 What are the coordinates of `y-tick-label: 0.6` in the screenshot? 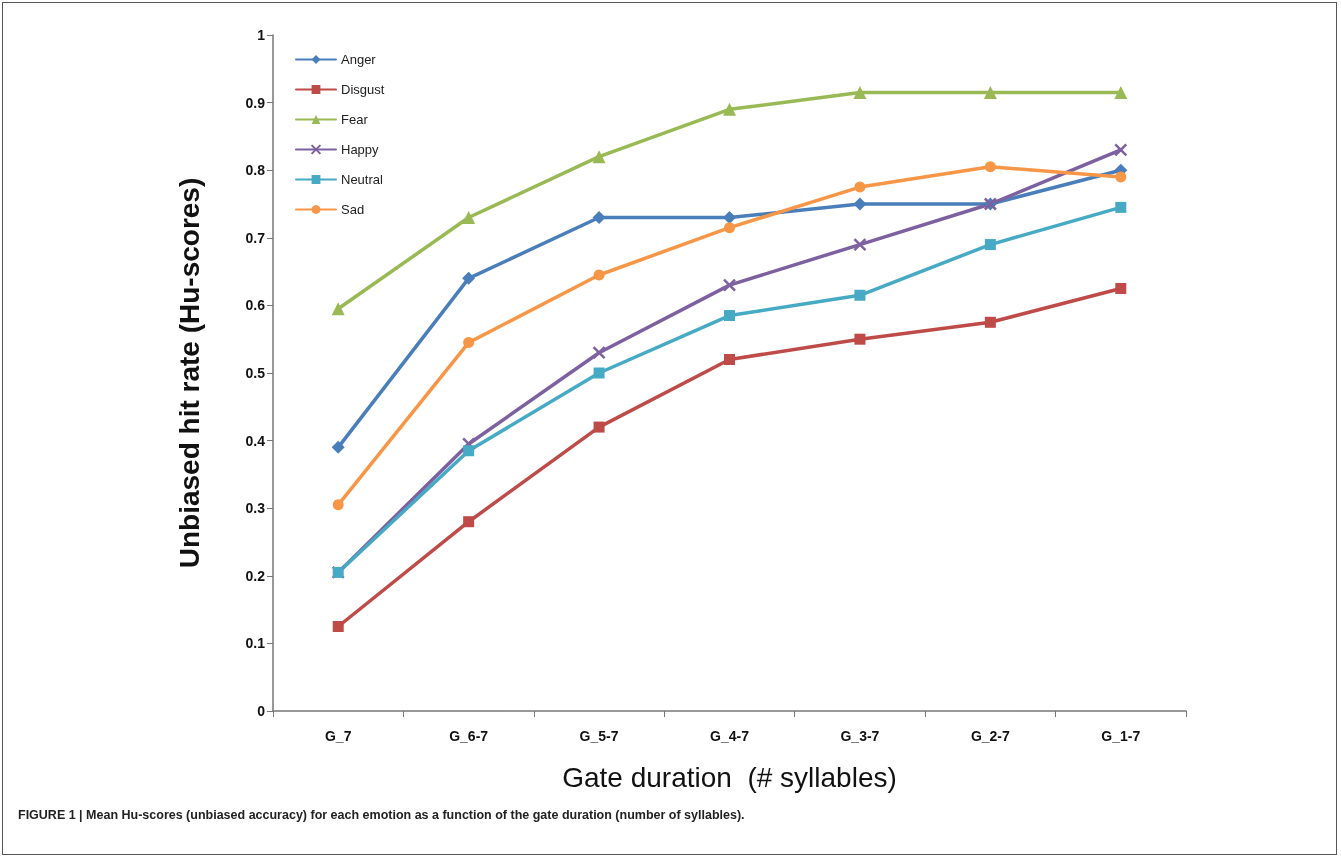 It's located at (255, 305).